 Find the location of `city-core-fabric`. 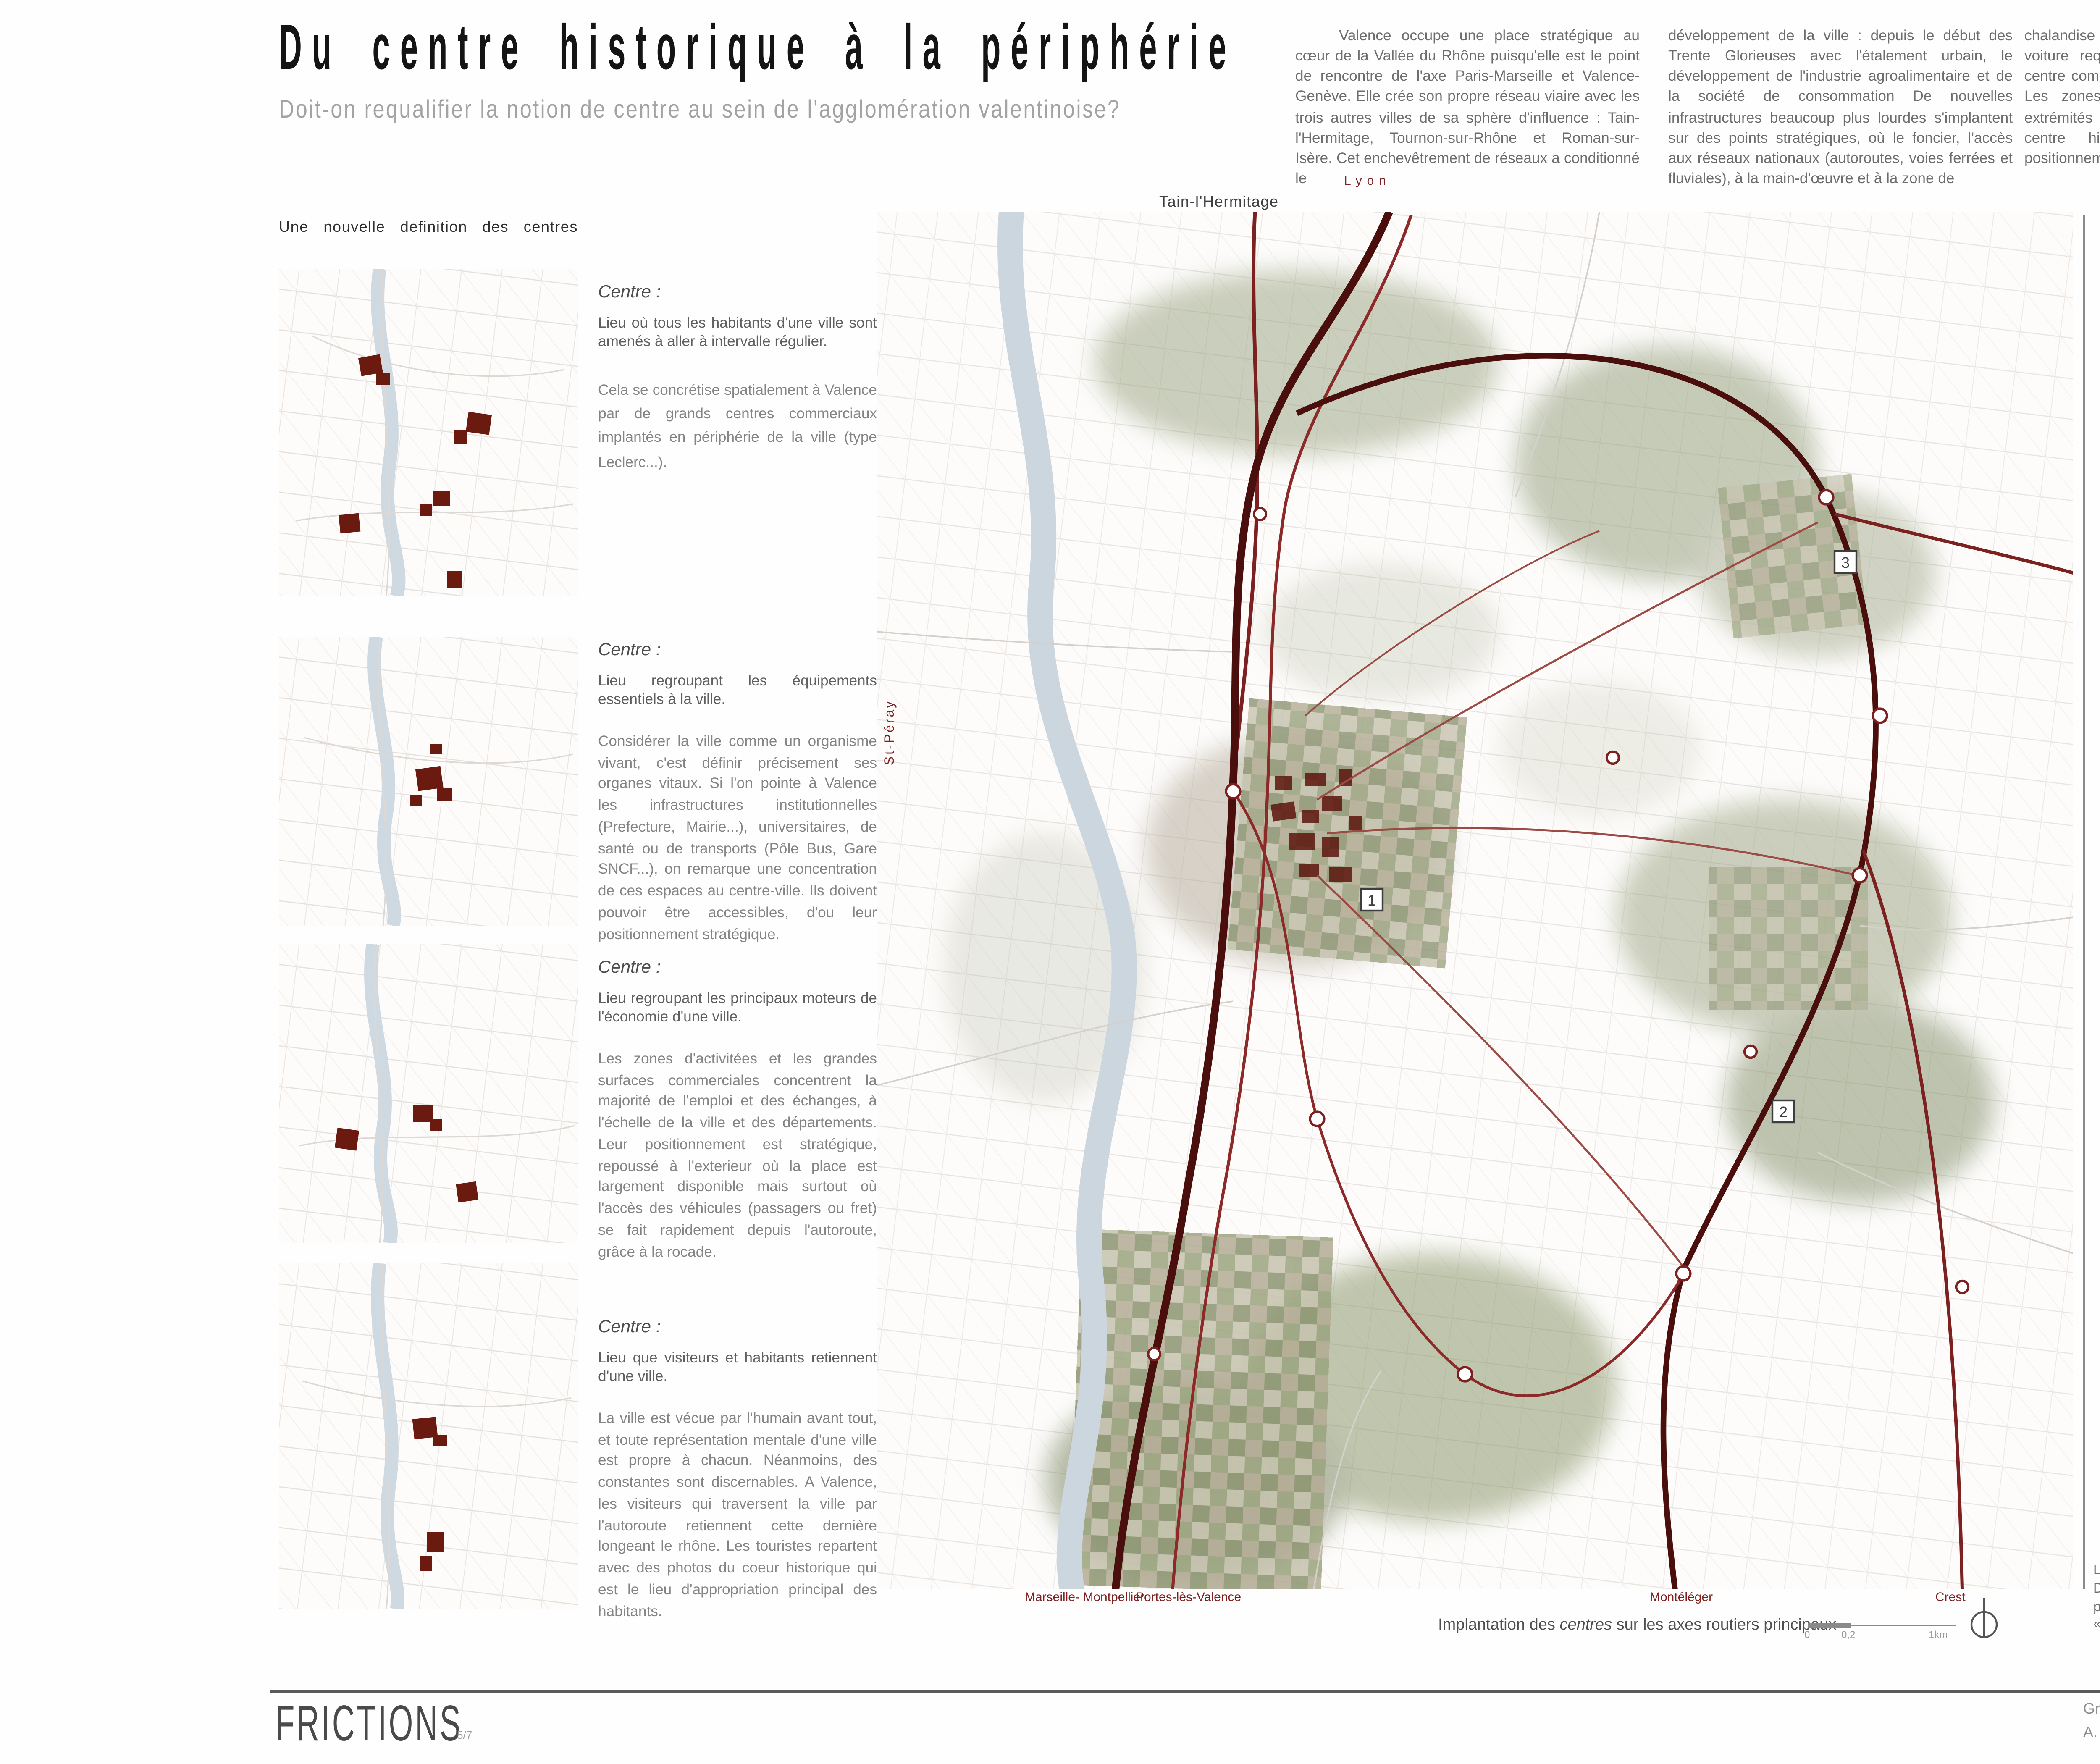

city-core-fabric is located at coordinates (1316, 825).